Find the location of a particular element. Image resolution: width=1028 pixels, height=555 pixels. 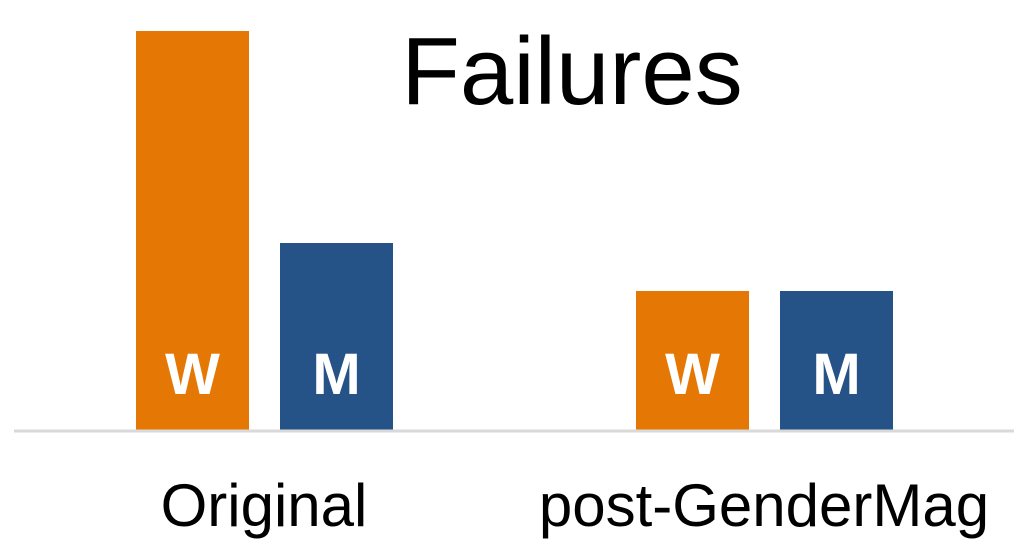

bar-m-post-gendermag is located at coordinates (836, 361).